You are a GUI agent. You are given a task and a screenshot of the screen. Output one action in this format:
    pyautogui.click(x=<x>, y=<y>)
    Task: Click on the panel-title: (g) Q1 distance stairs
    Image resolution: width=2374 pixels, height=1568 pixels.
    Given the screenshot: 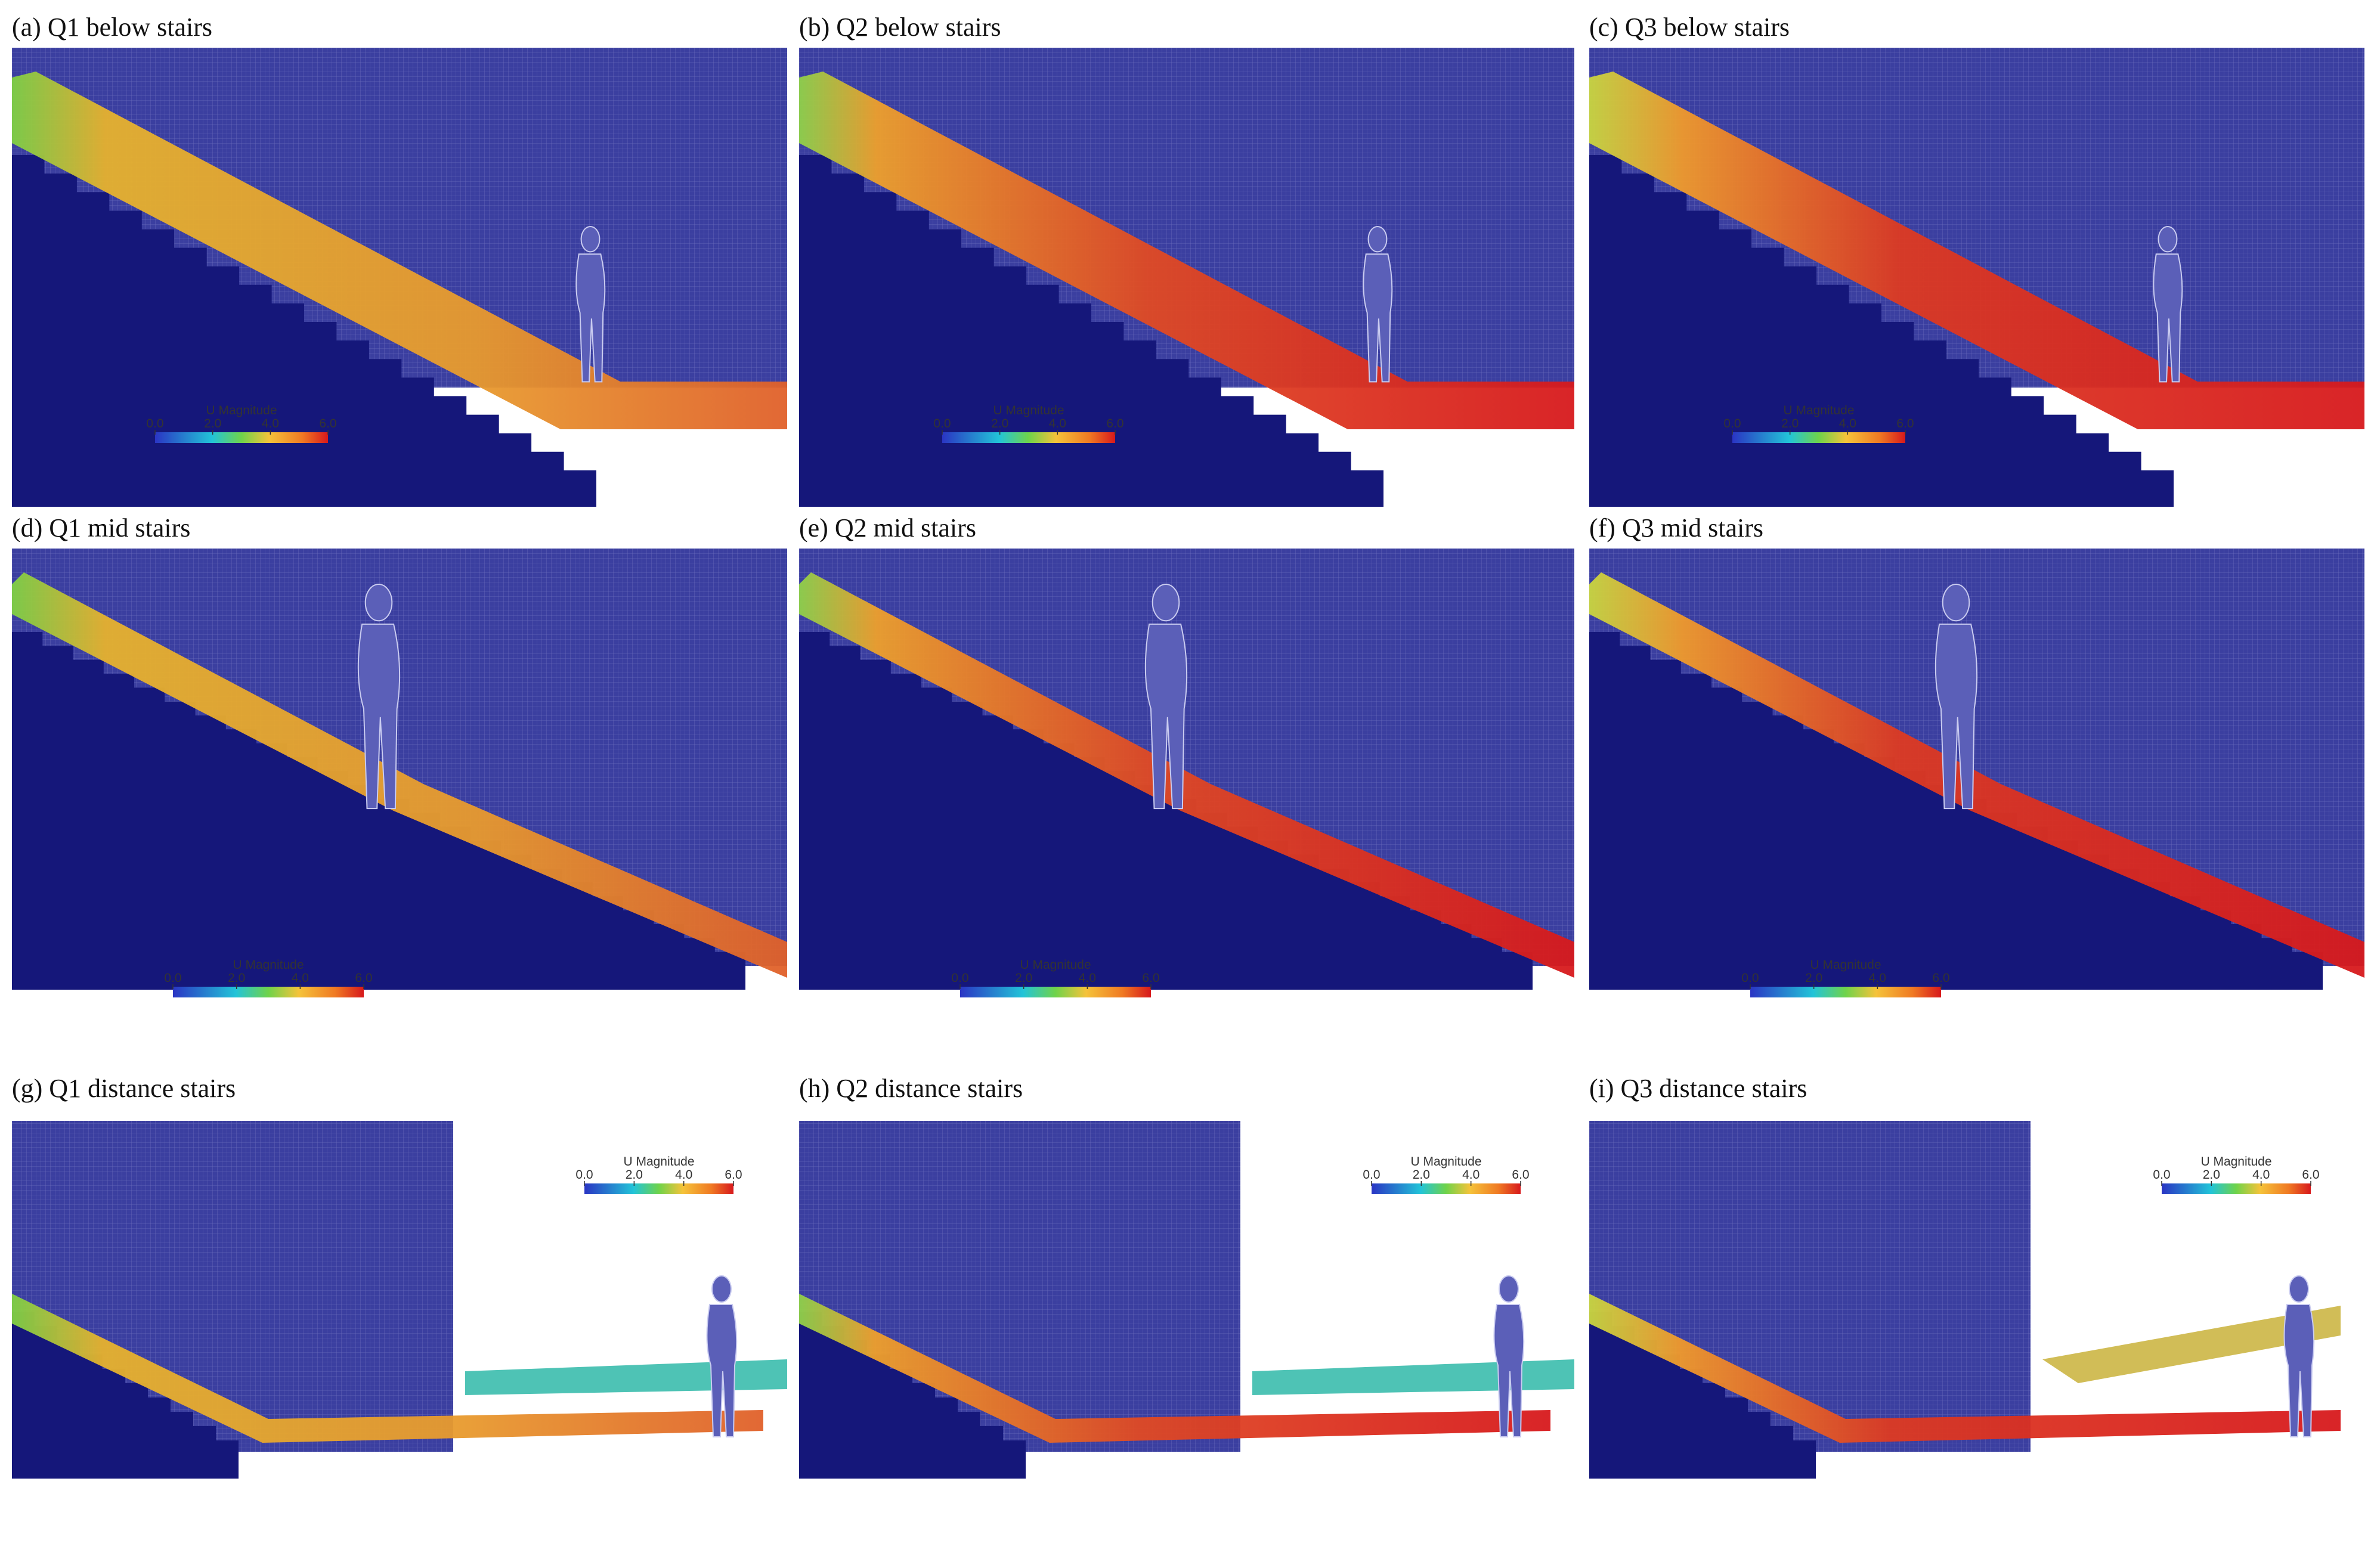 What is the action you would take?
    pyautogui.click(x=124, y=1088)
    